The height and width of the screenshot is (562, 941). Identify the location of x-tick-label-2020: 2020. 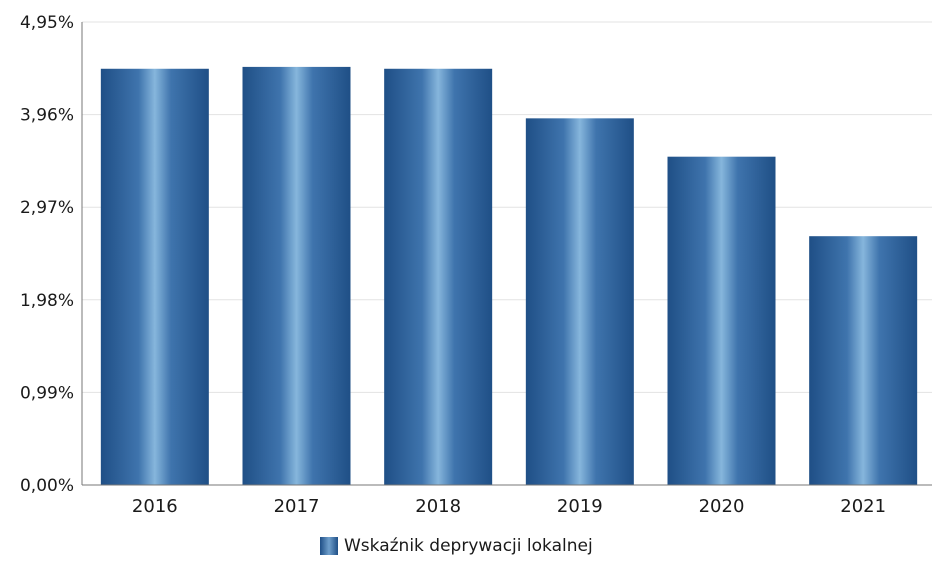
(722, 506).